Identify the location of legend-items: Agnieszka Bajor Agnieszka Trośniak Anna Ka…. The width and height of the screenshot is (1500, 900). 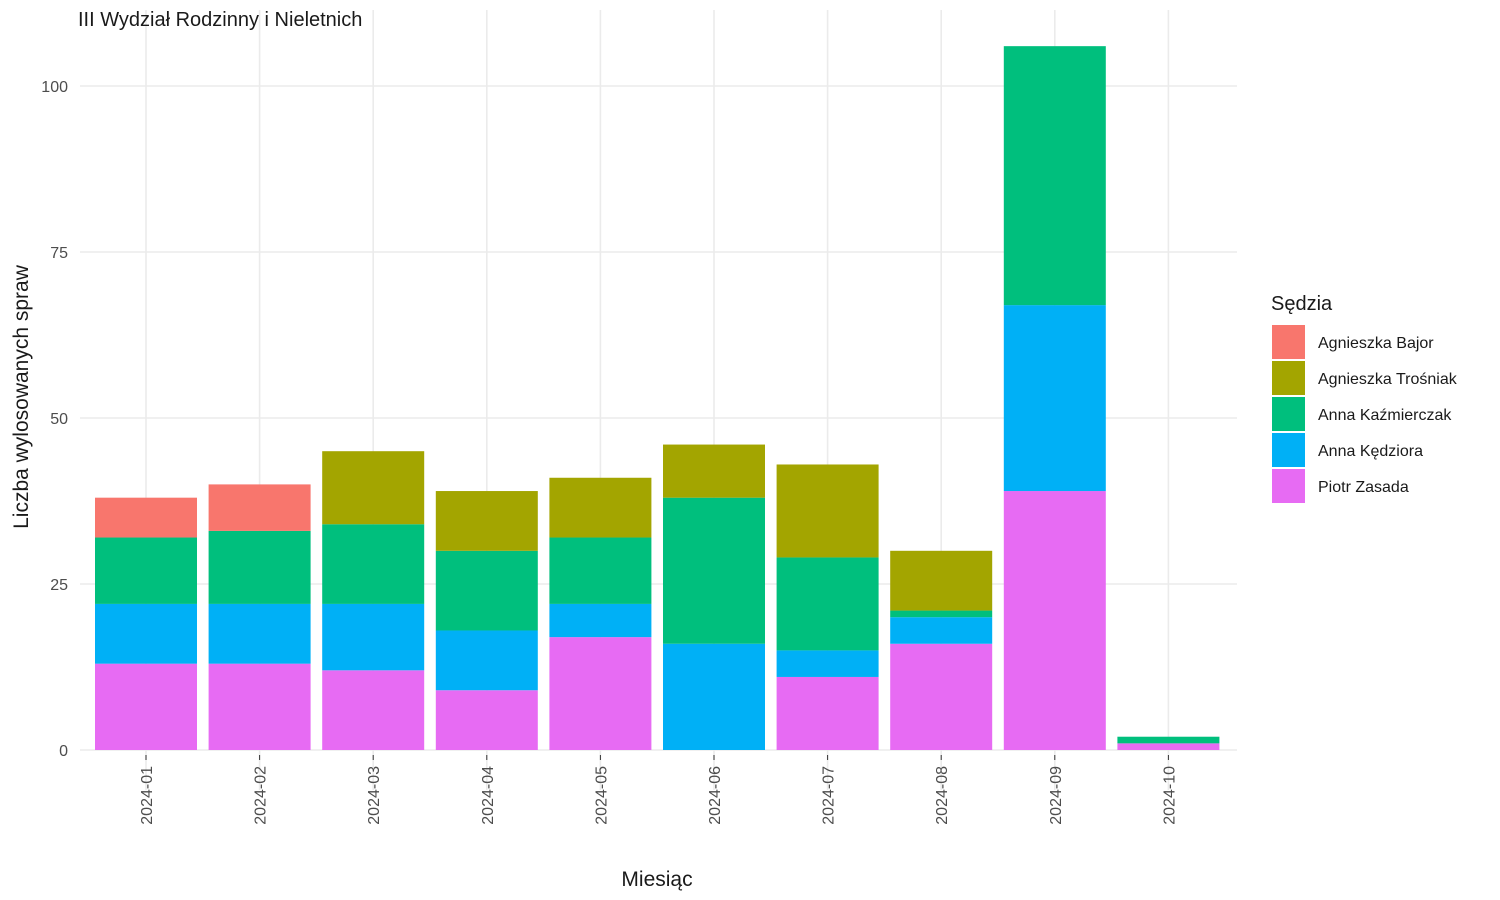
(1365, 414).